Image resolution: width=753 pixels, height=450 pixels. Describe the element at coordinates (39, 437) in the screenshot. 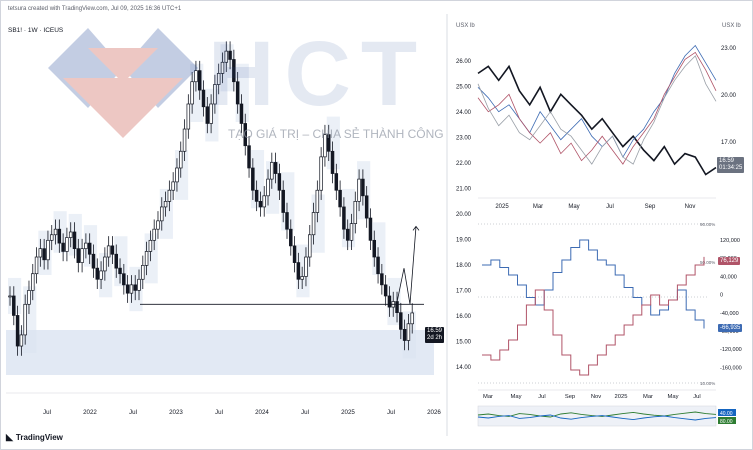

I see `tradingview-brand-label: TradingView` at that location.